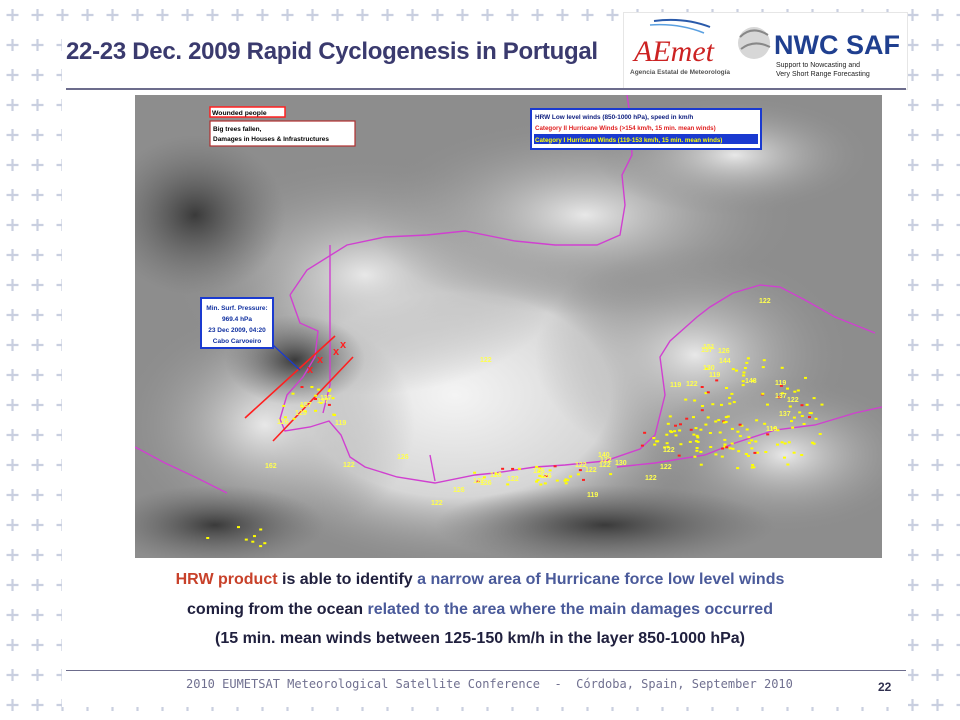  I want to click on title-divider, so click(486, 89).